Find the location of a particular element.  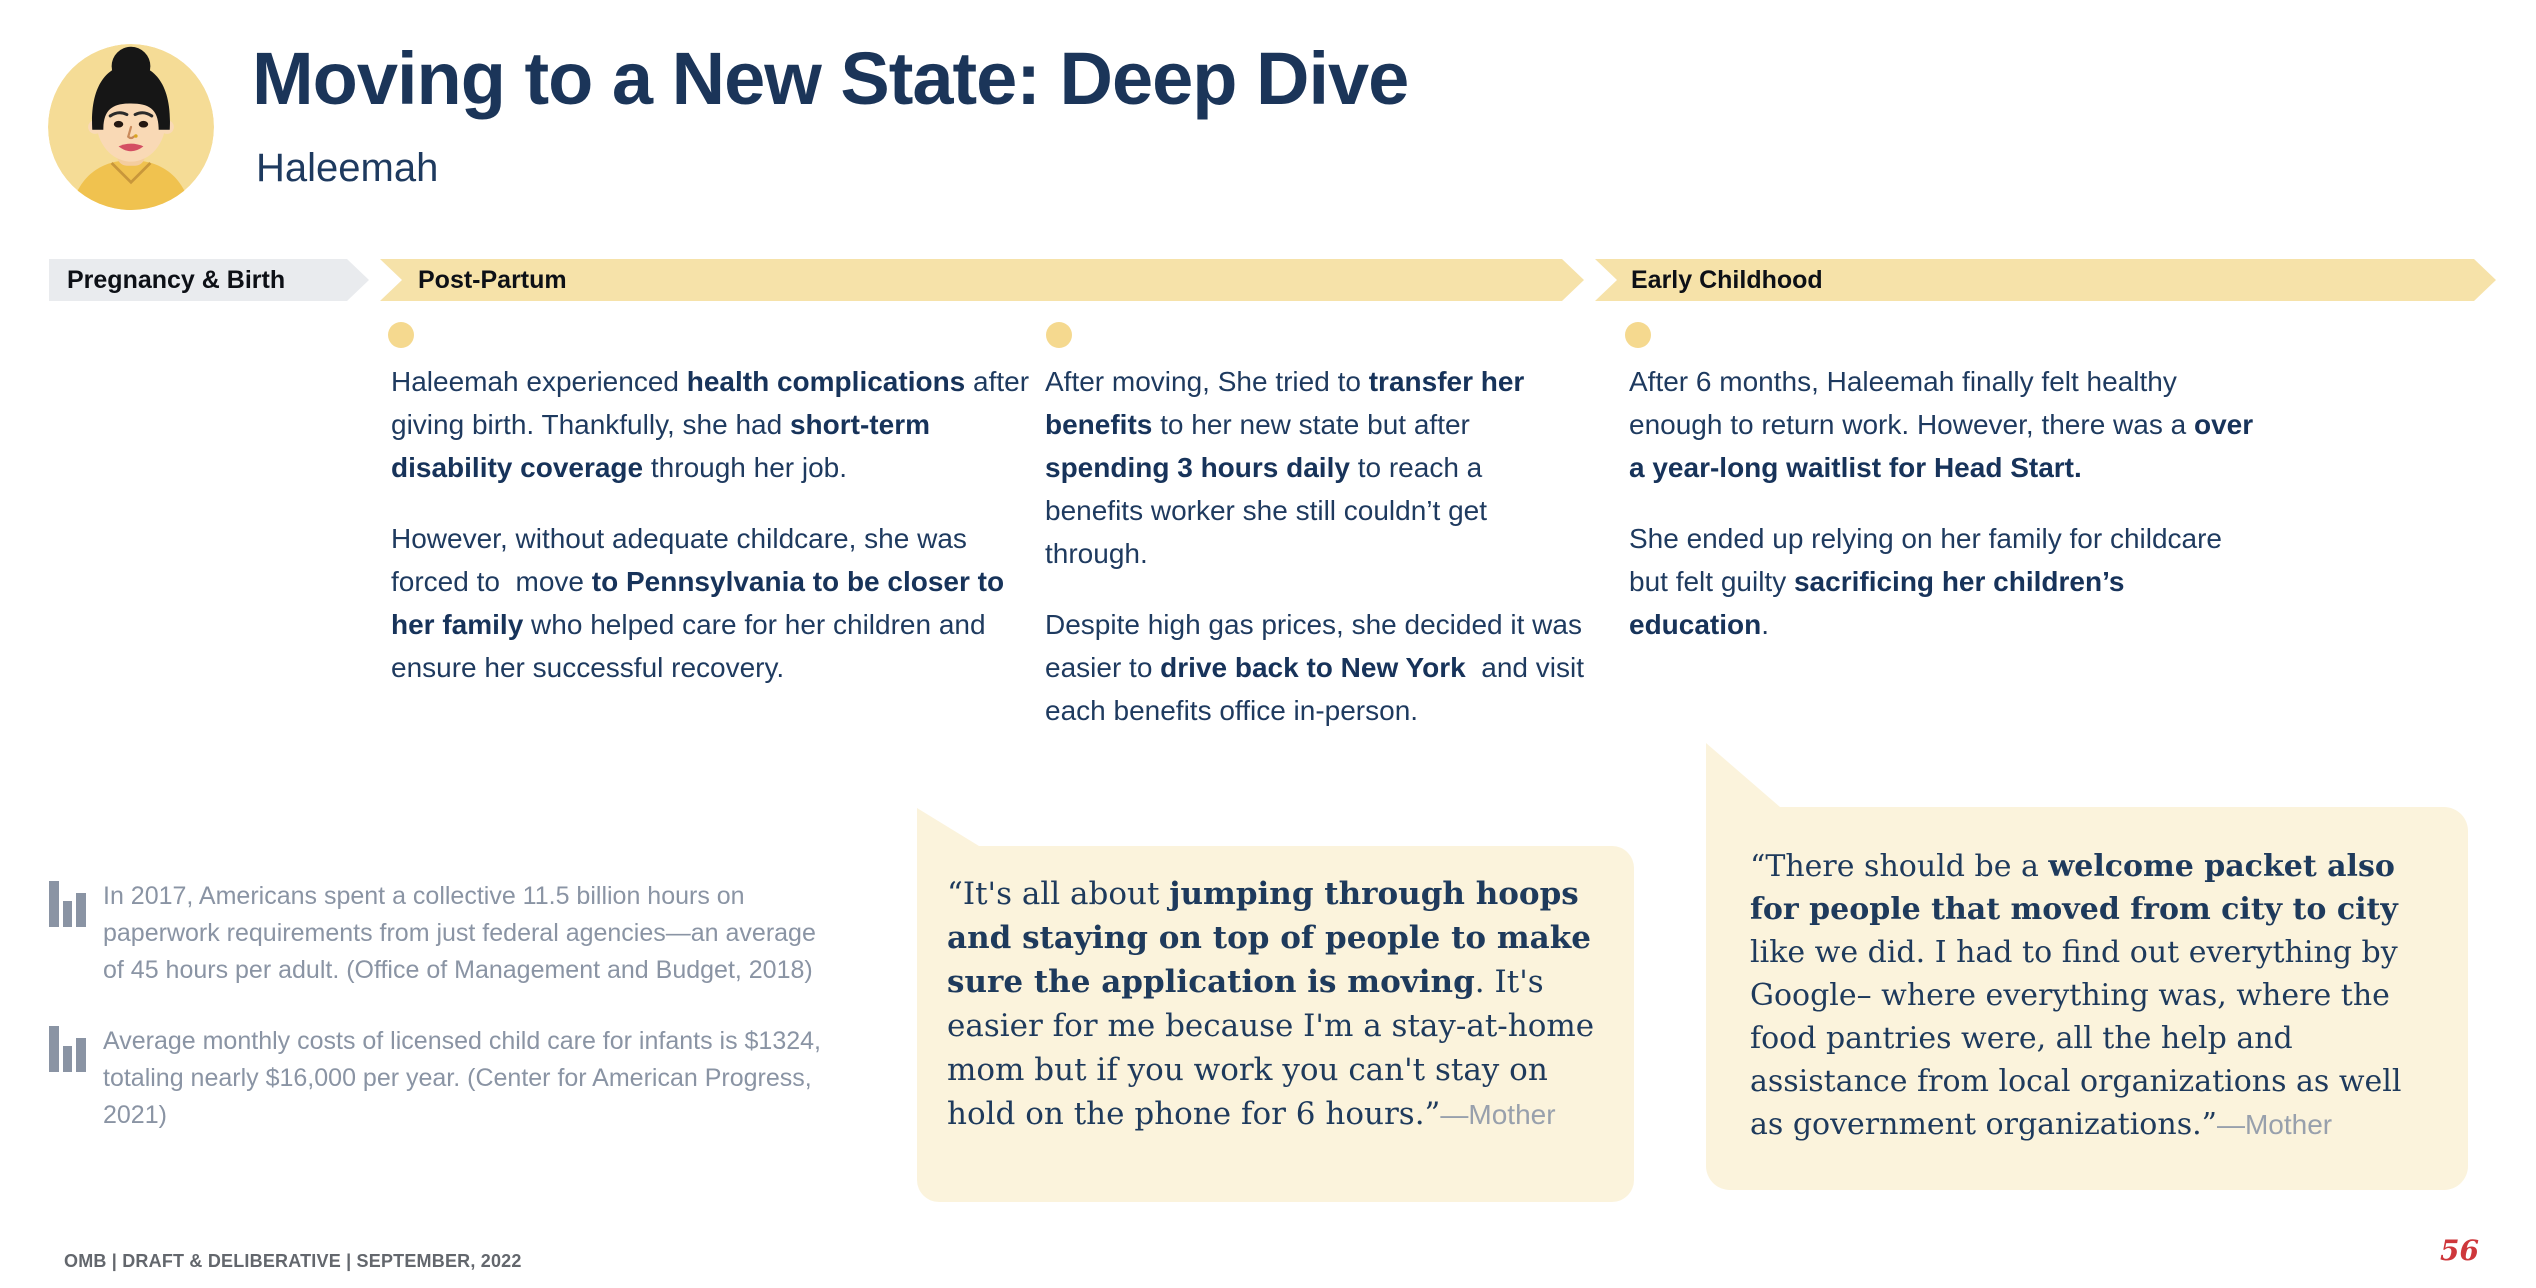

page-subtitle: Haleemah is located at coordinates (347, 168).